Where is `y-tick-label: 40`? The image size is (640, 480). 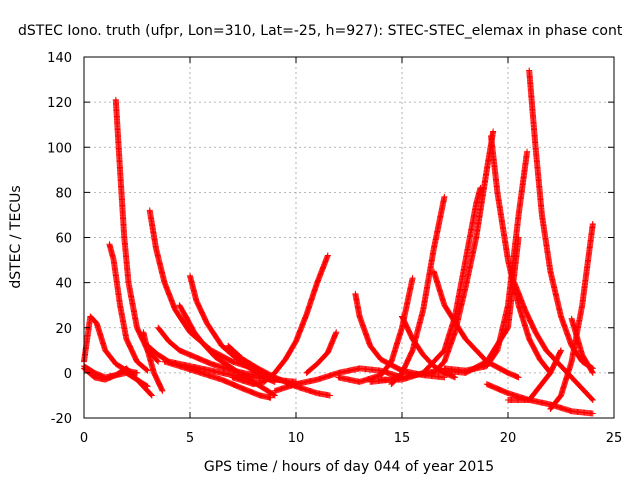 y-tick-label: 40 is located at coordinates (63, 284).